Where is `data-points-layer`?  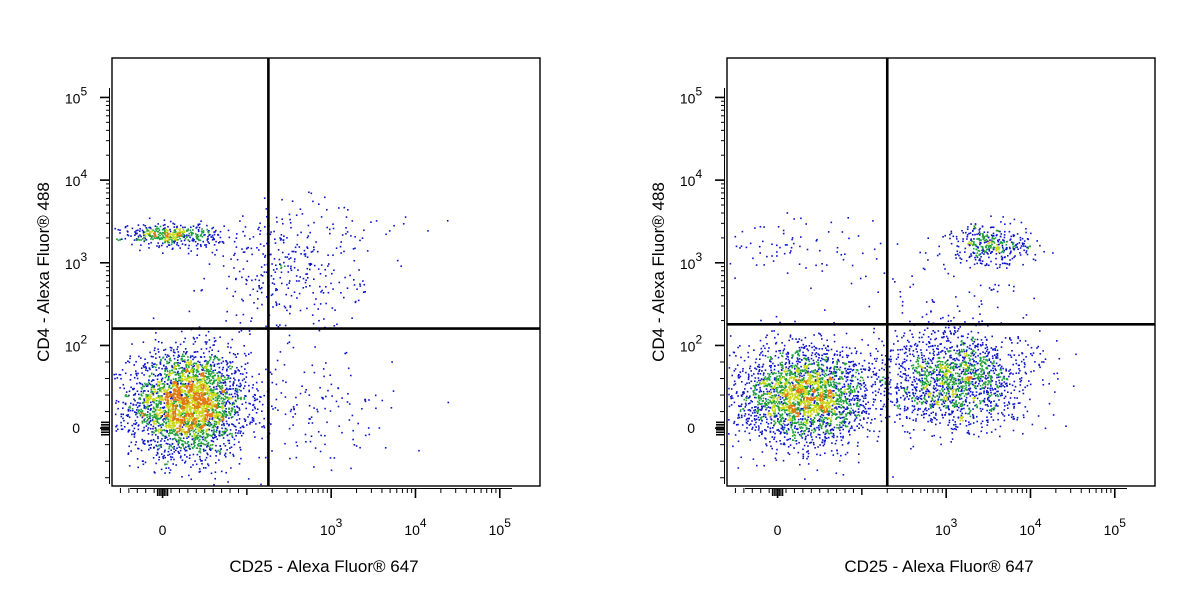
data-points-layer is located at coordinates (902, 346).